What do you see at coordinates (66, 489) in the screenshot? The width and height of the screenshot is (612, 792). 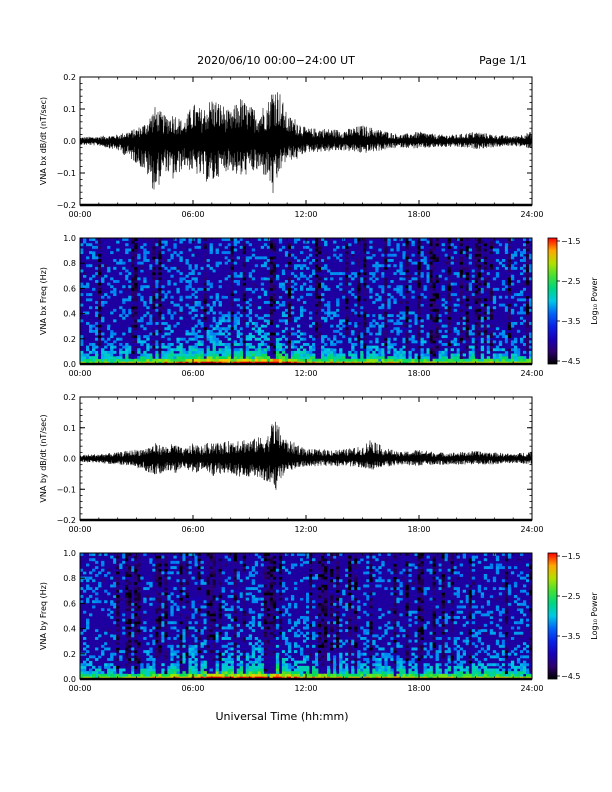 I see `y-tick-label: −0.1` at bounding box center [66, 489].